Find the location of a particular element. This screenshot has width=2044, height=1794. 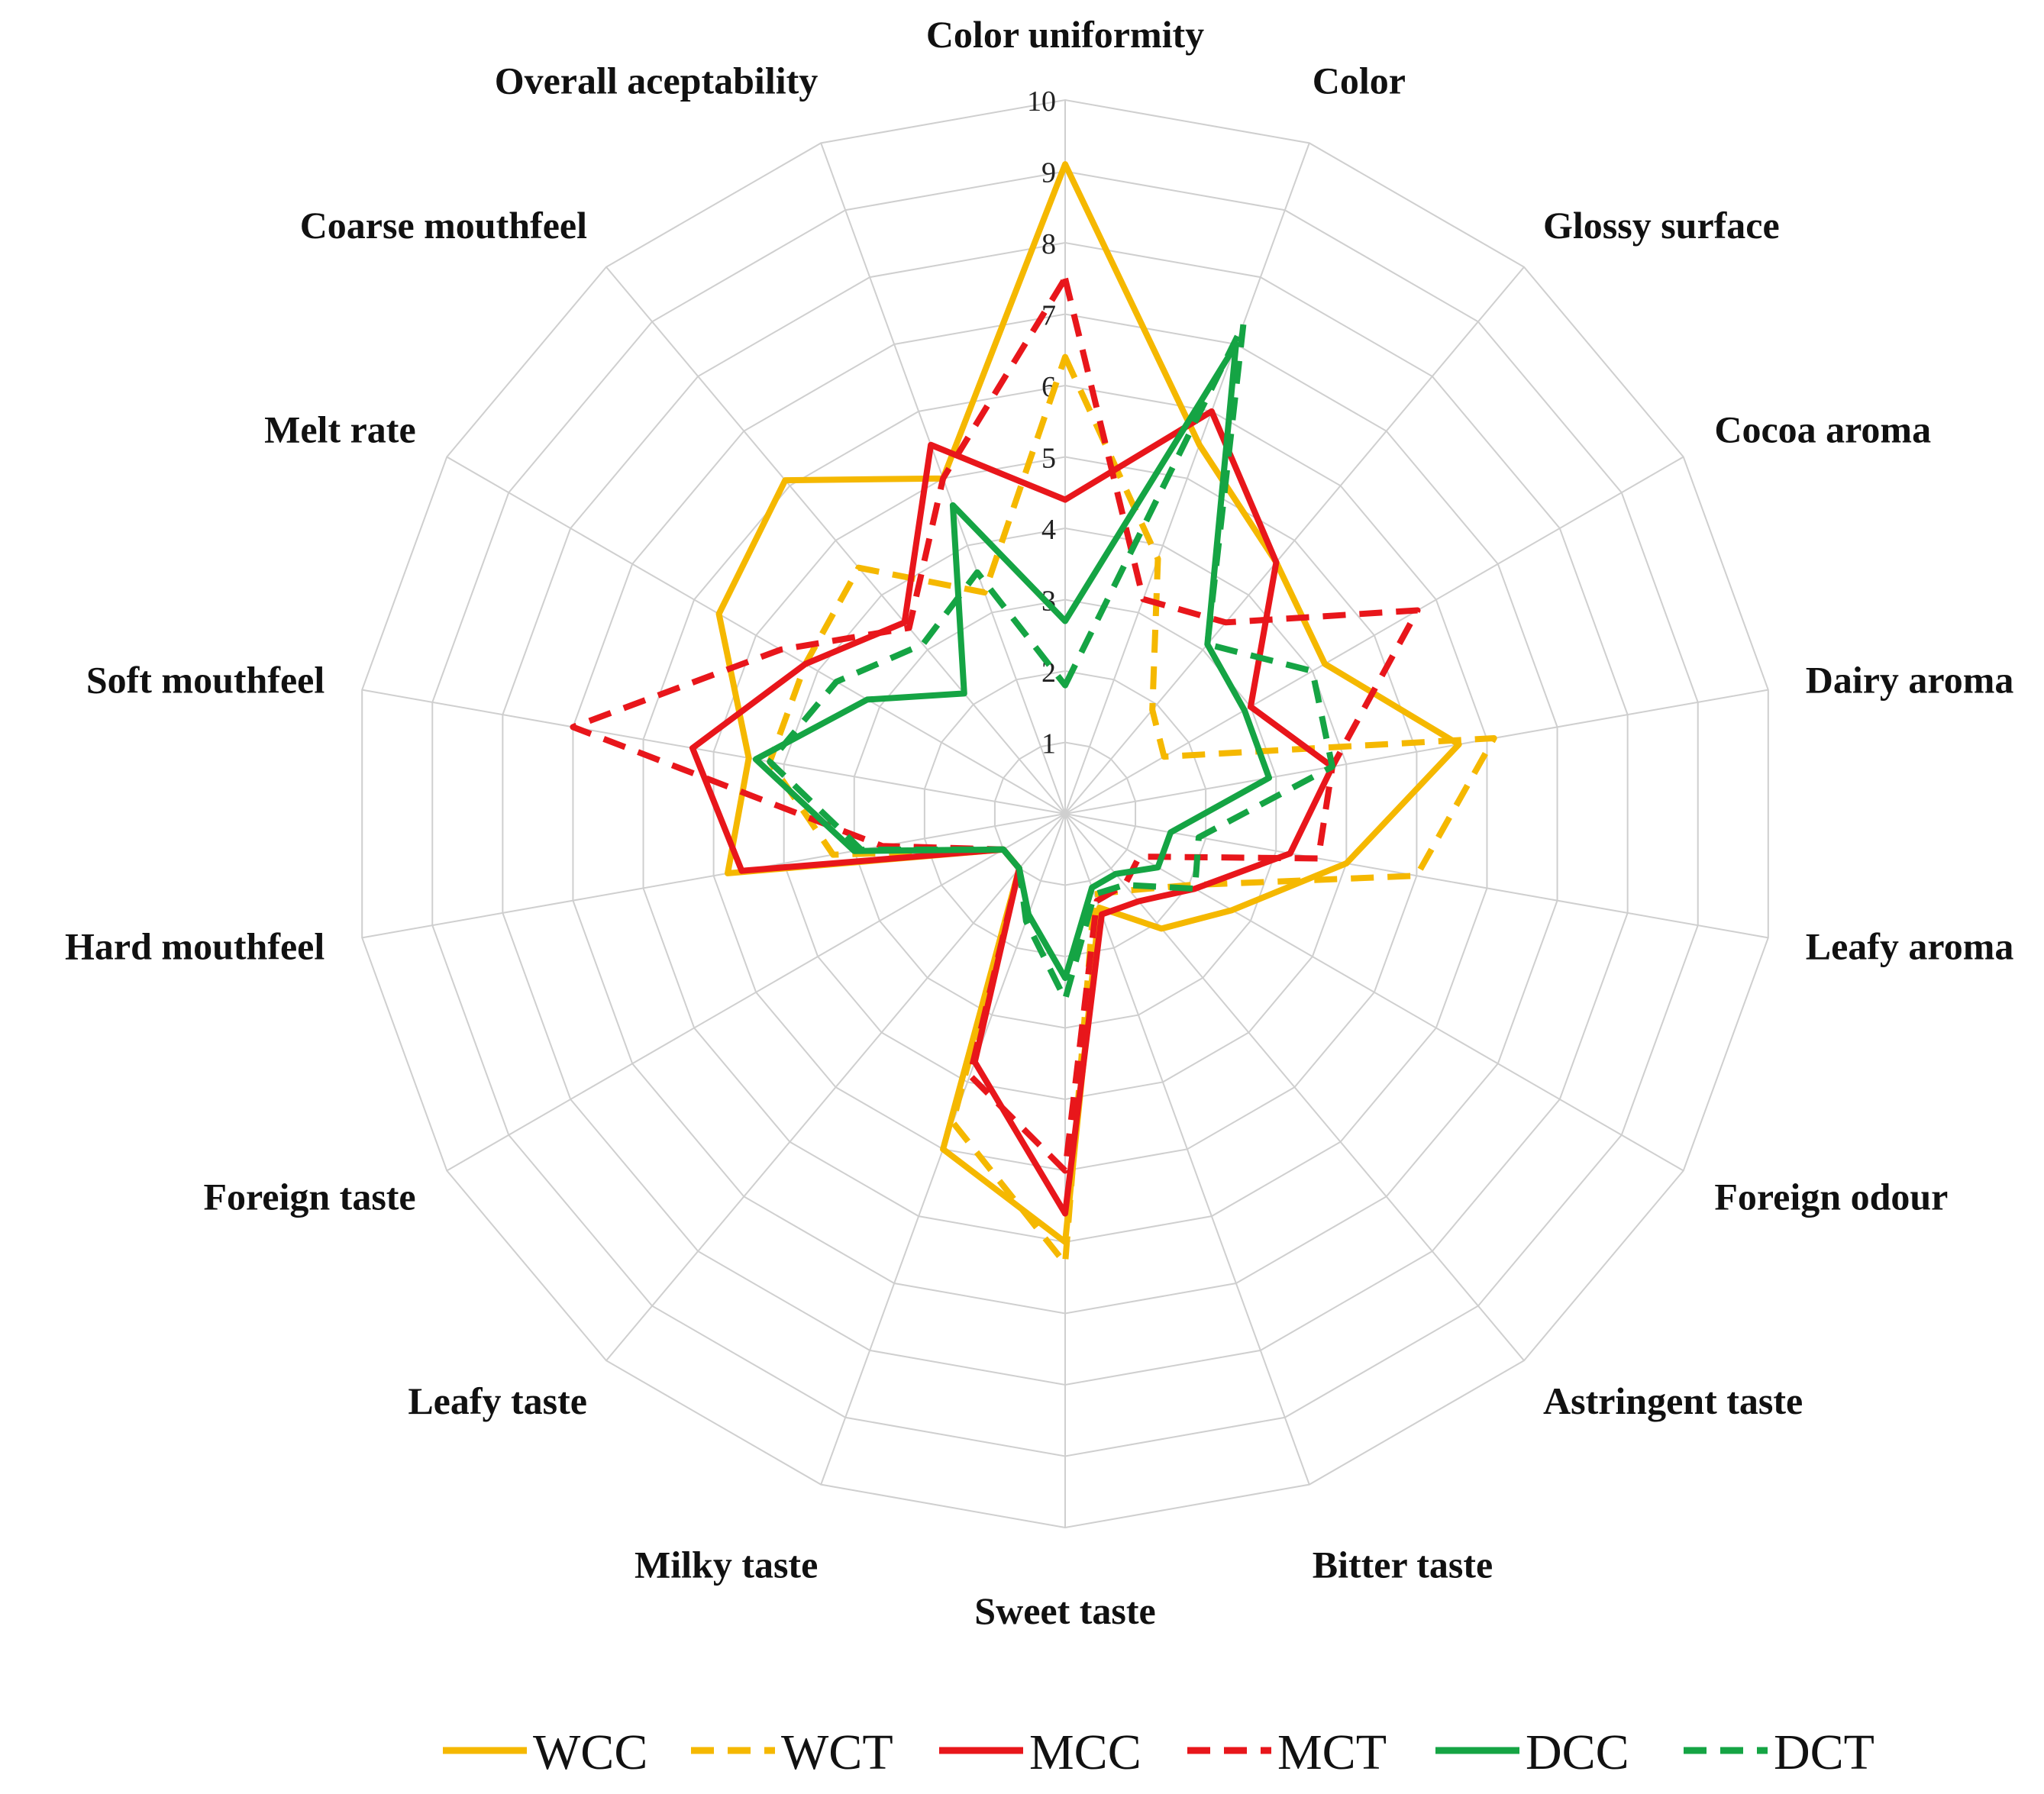

axis-label-bitter-taste: Bitter taste is located at coordinates (1403, 1564).